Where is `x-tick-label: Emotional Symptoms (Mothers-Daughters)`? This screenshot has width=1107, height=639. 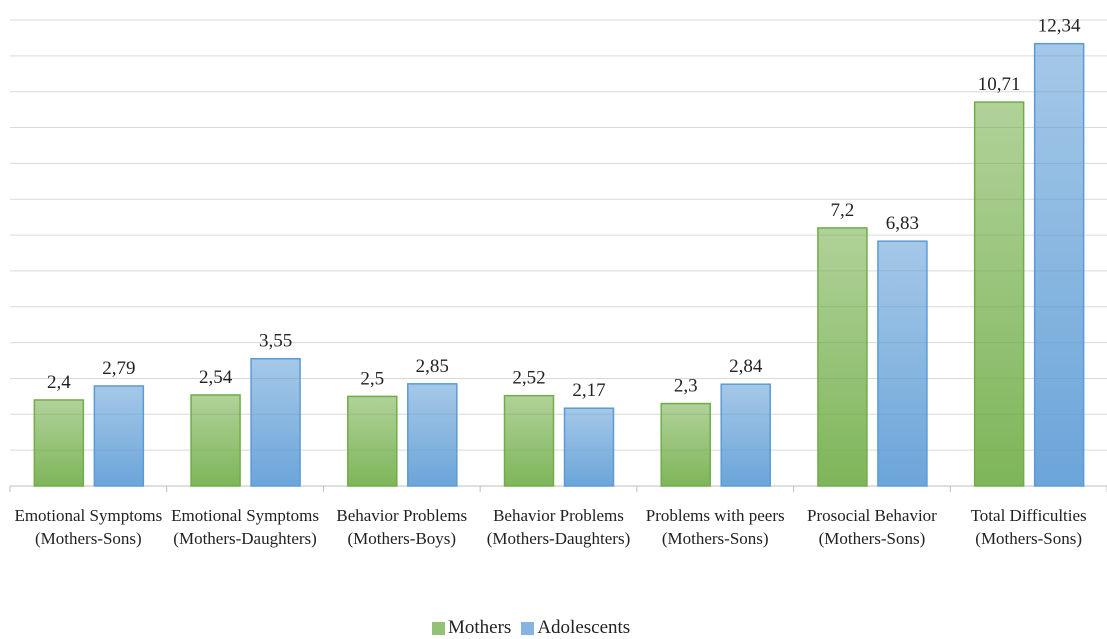
x-tick-label: Emotional Symptoms (Mothers-Daughters) is located at coordinates (245, 527).